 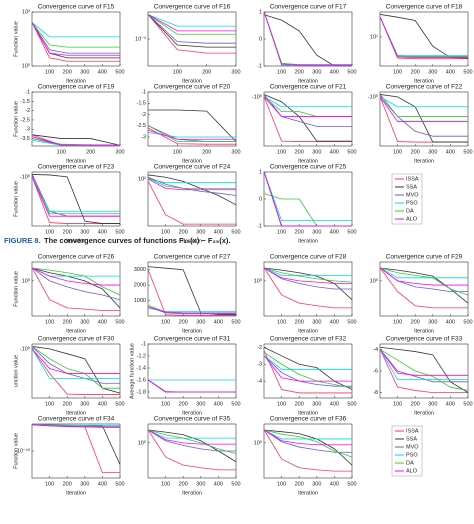 What do you see at coordinates (132, 371) in the screenshot?
I see `y-axis-label: Average function value` at bounding box center [132, 371].